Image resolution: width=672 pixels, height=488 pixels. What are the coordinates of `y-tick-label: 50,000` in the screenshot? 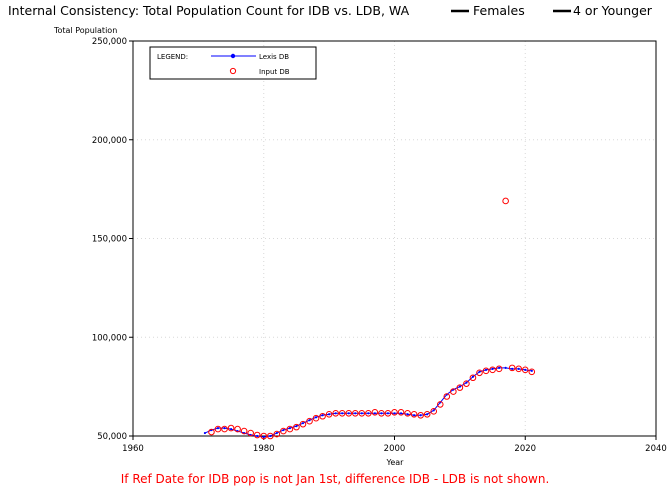 It's located at (112, 437).